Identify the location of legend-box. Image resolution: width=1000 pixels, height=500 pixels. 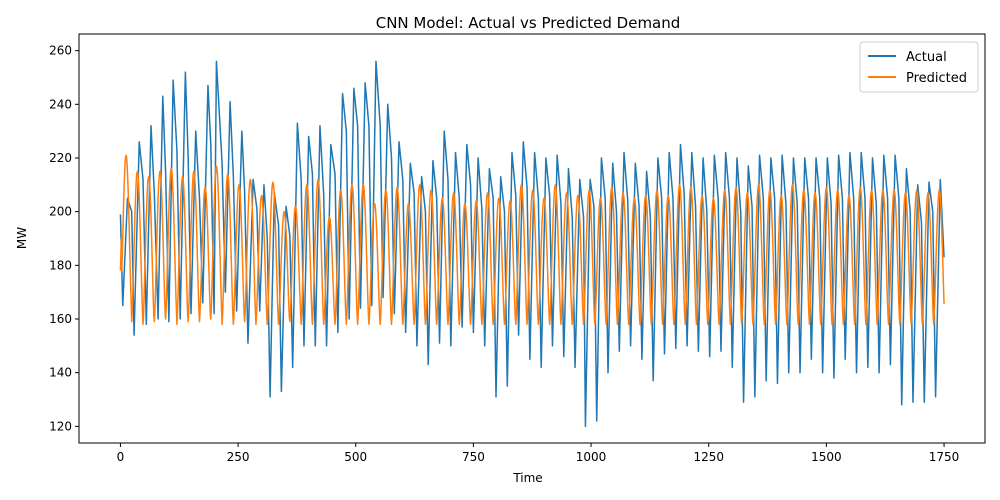
(919, 67).